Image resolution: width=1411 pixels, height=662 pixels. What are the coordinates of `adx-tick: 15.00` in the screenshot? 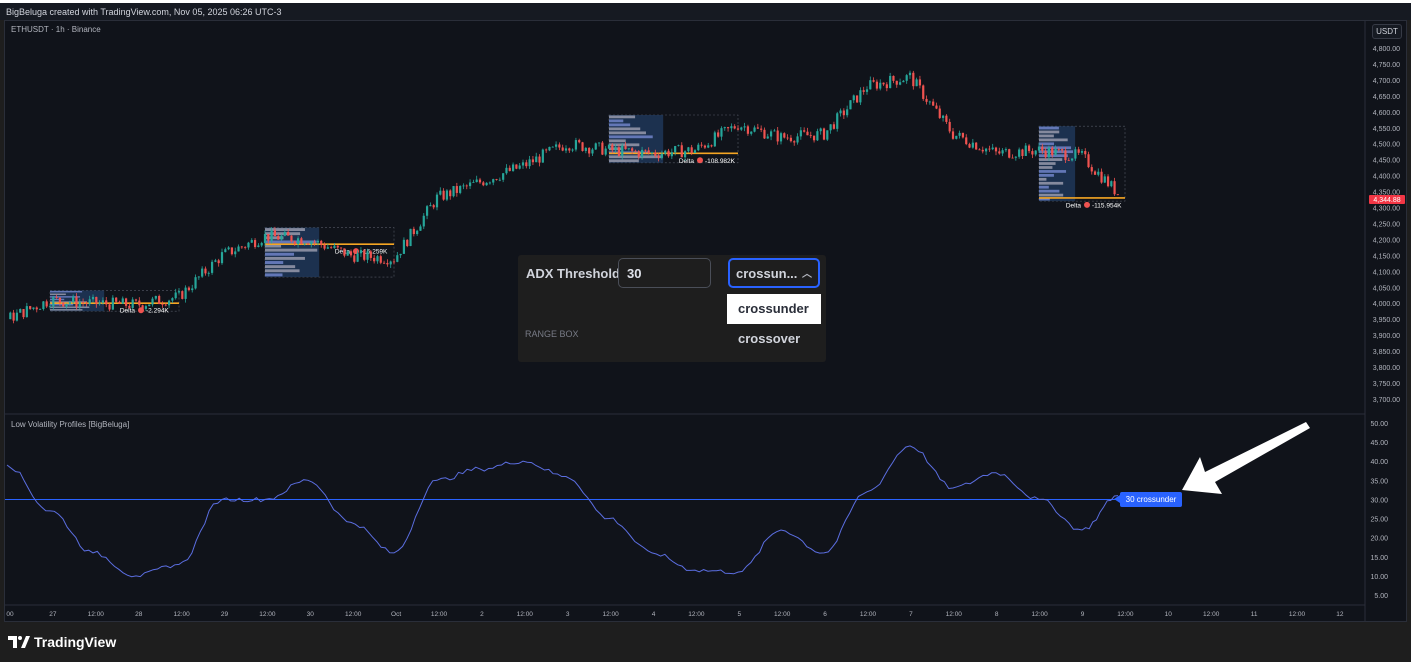 It's located at (1379, 558).